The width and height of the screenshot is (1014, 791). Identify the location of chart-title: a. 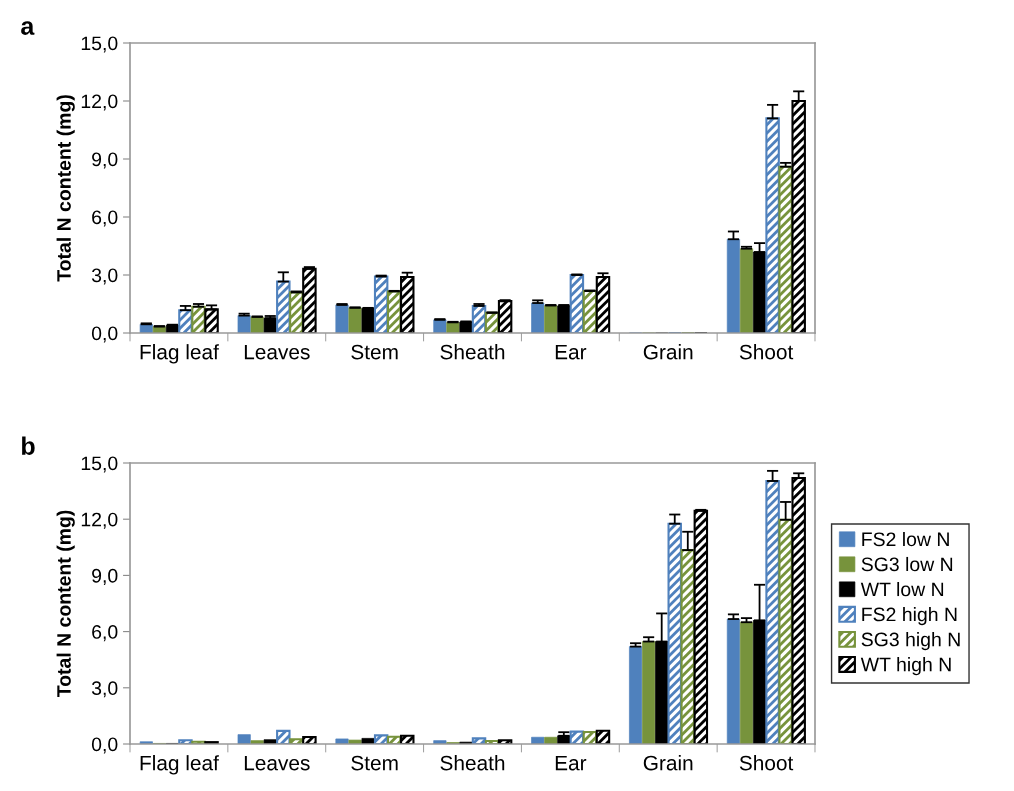
(28, 28).